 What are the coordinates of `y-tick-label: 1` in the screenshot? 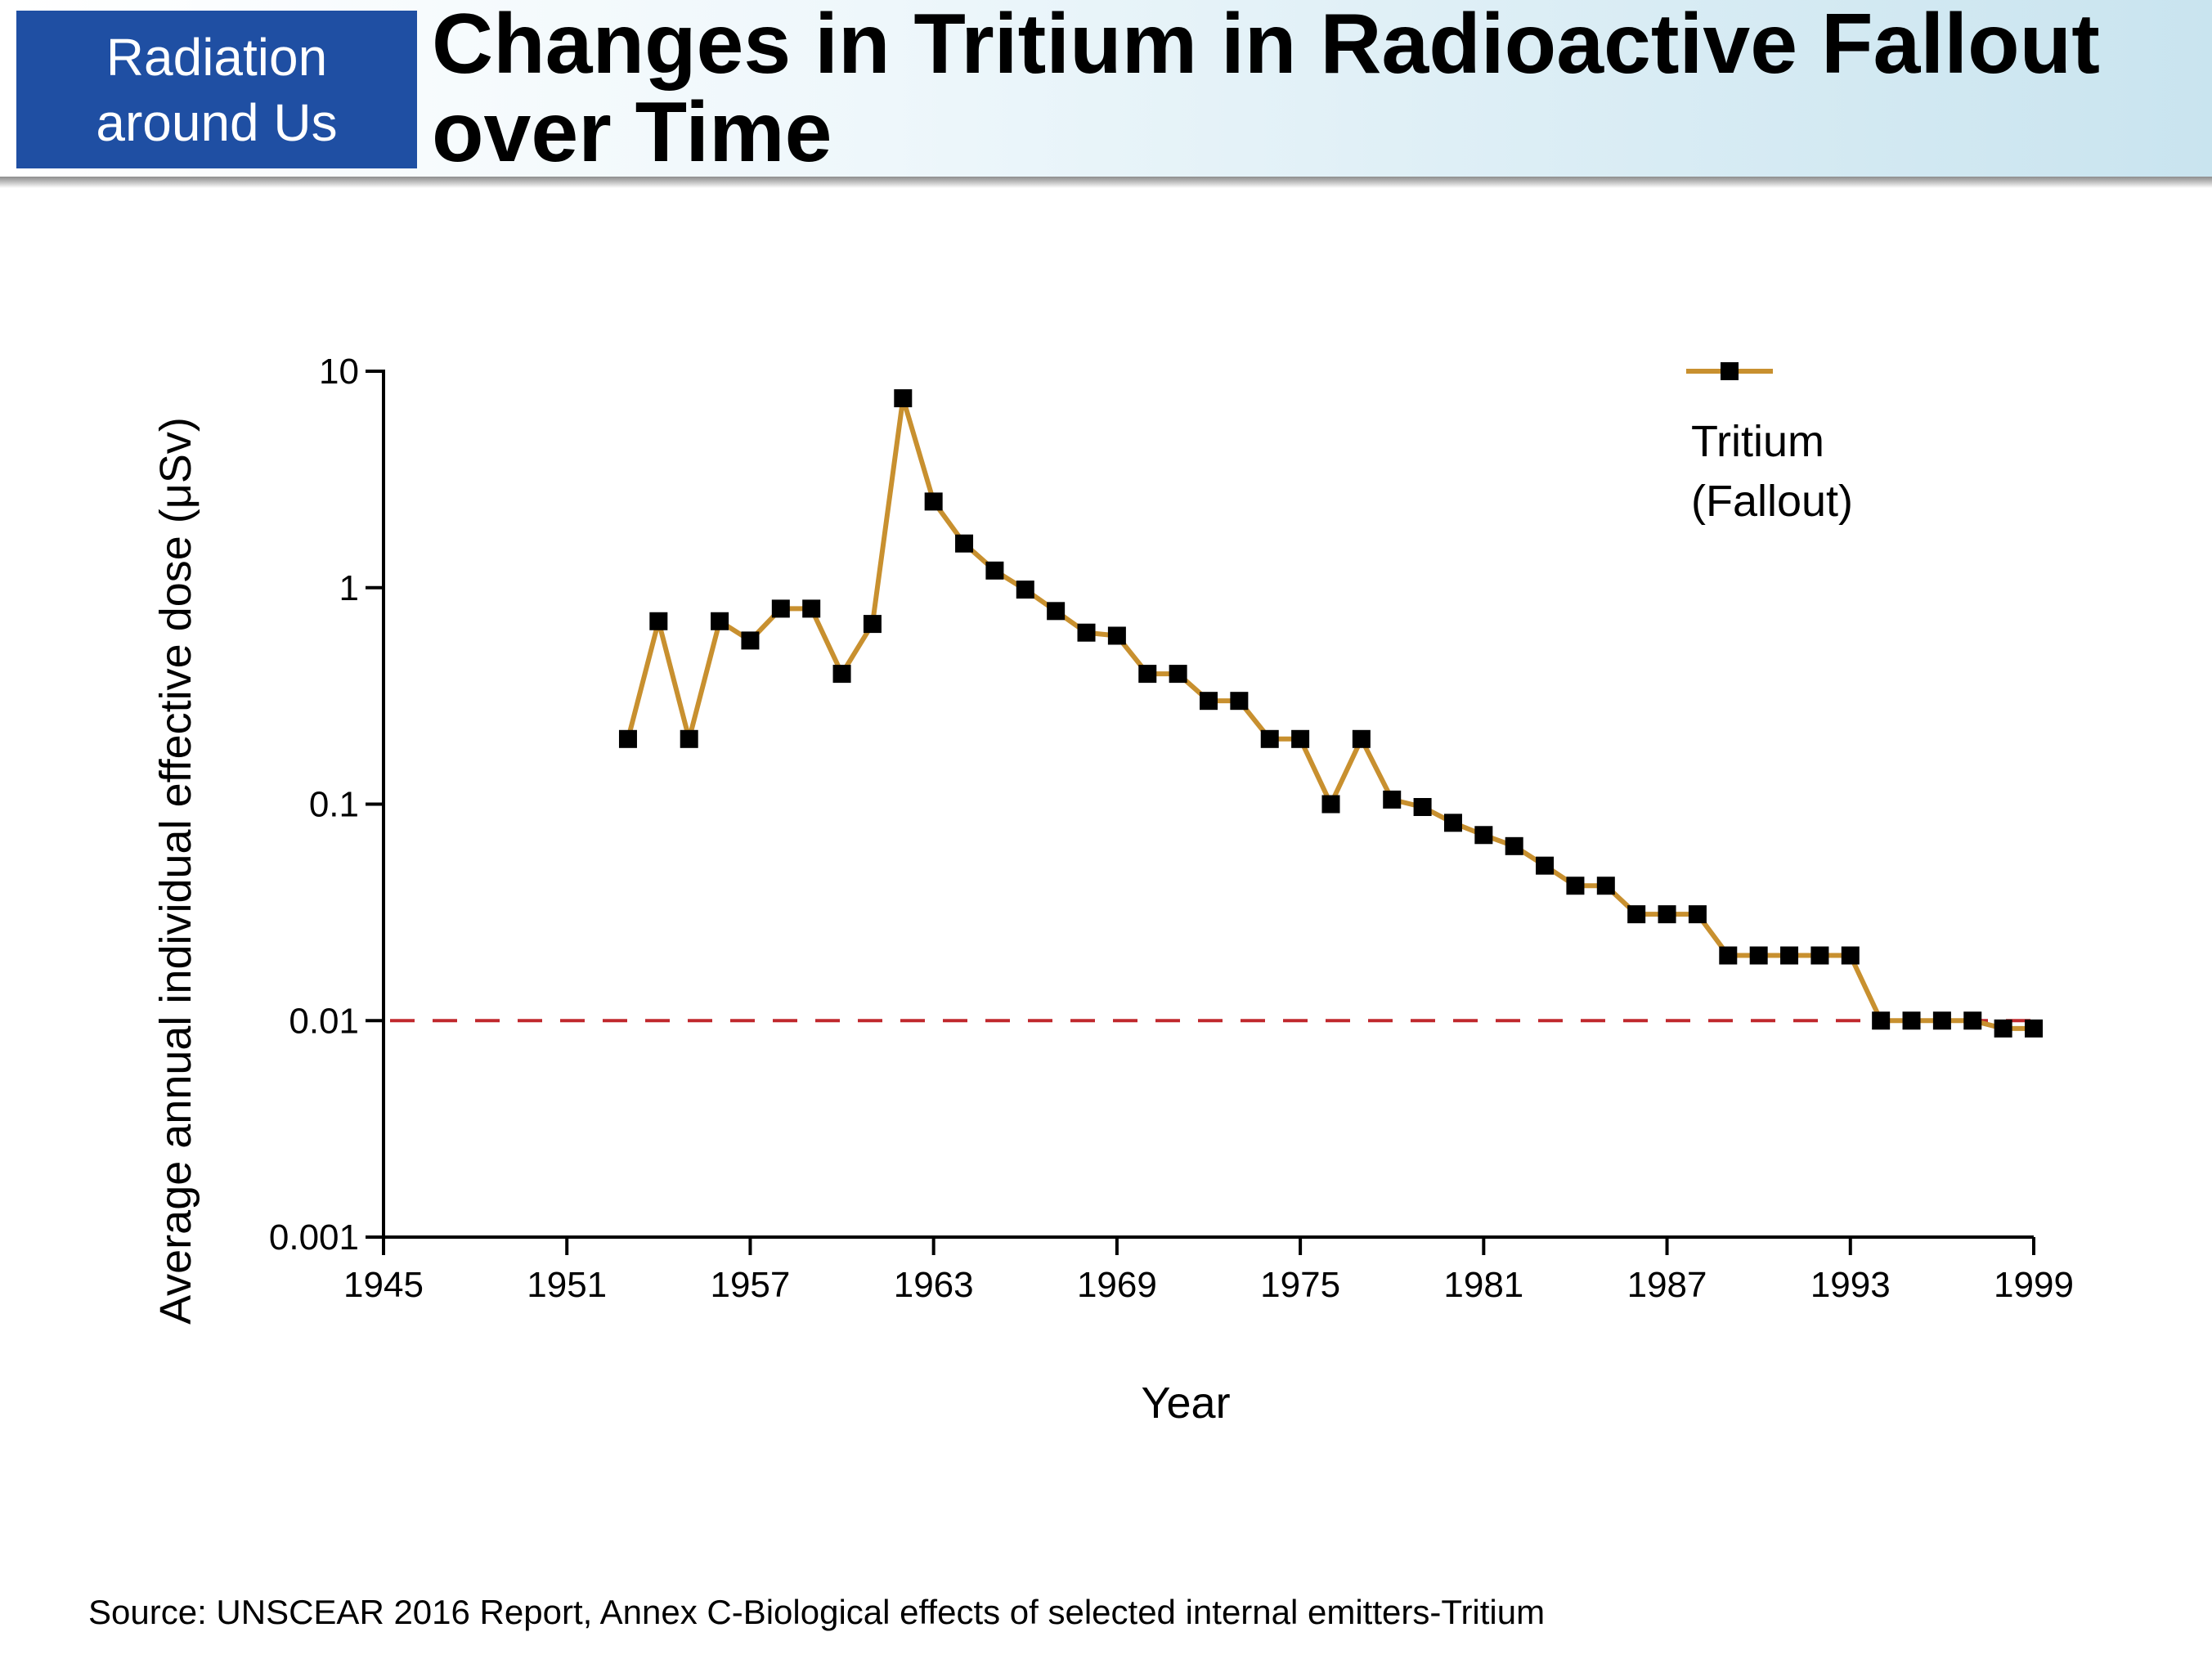 It's located at (349, 588).